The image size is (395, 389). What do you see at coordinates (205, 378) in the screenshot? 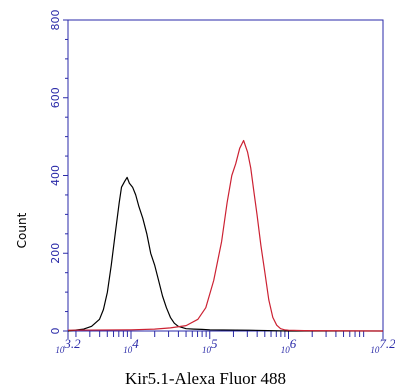
I see `x-axis-label: Kir5.1-Alexa Fluor 488` at bounding box center [205, 378].